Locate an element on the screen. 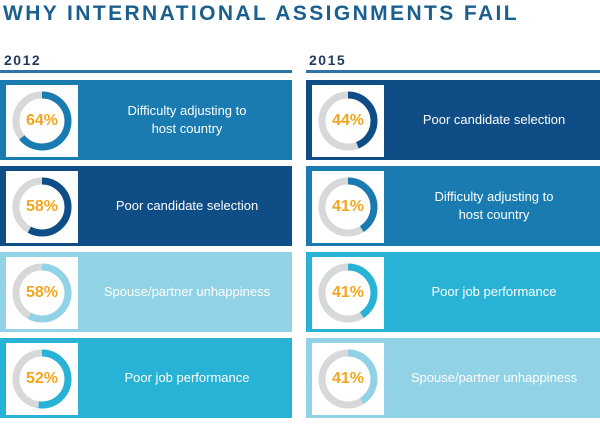 This screenshot has width=600, height=424. chart-title: WHY INTERNATIONAL ASSIGNMENTS FAIL is located at coordinates (261, 13).